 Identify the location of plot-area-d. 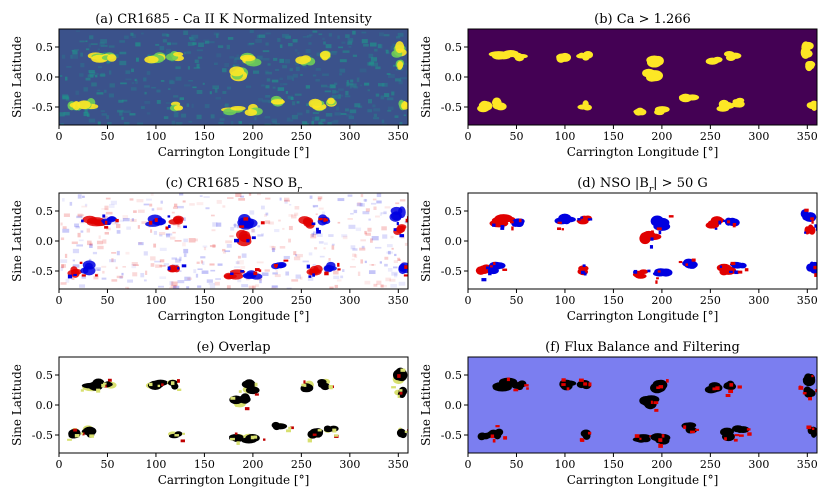
(642, 241).